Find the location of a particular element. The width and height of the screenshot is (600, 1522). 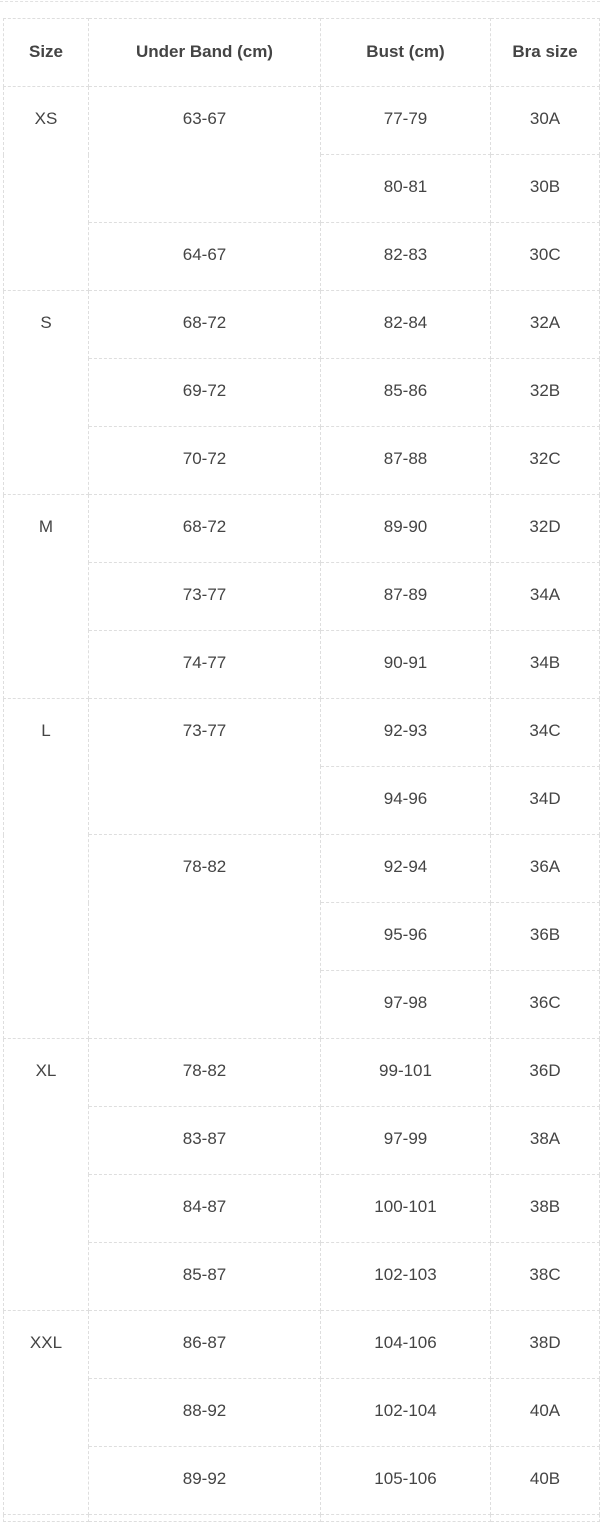

bra-size-cell: 38D is located at coordinates (545, 1344).